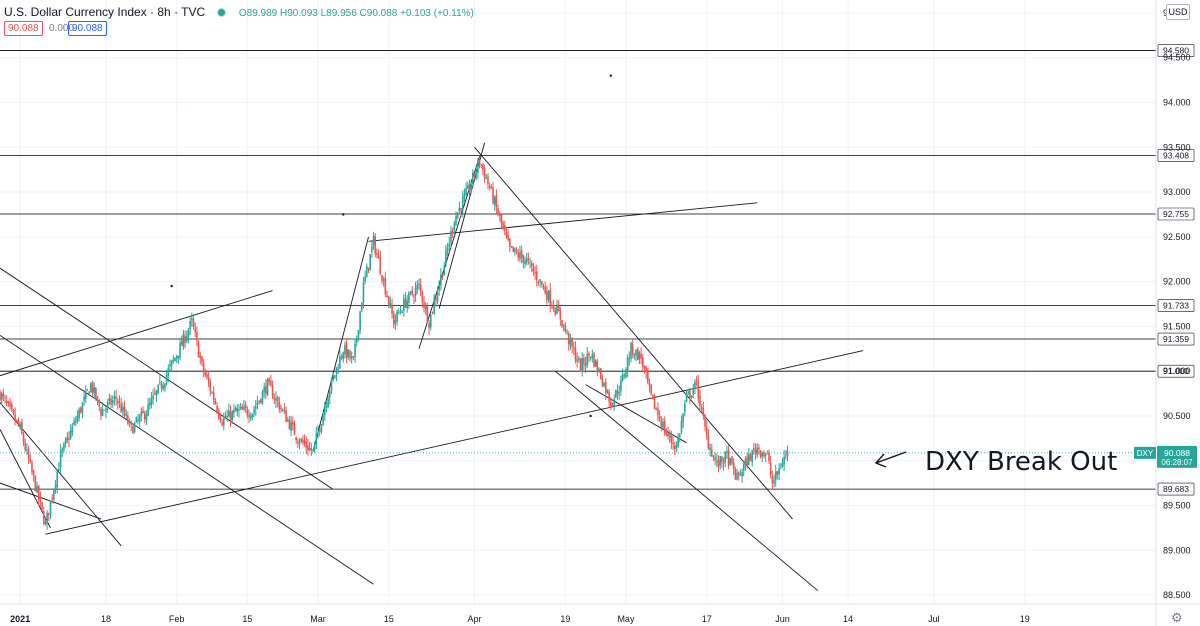 The width and height of the screenshot is (1200, 626). I want to click on marker-dot, so click(171, 286).